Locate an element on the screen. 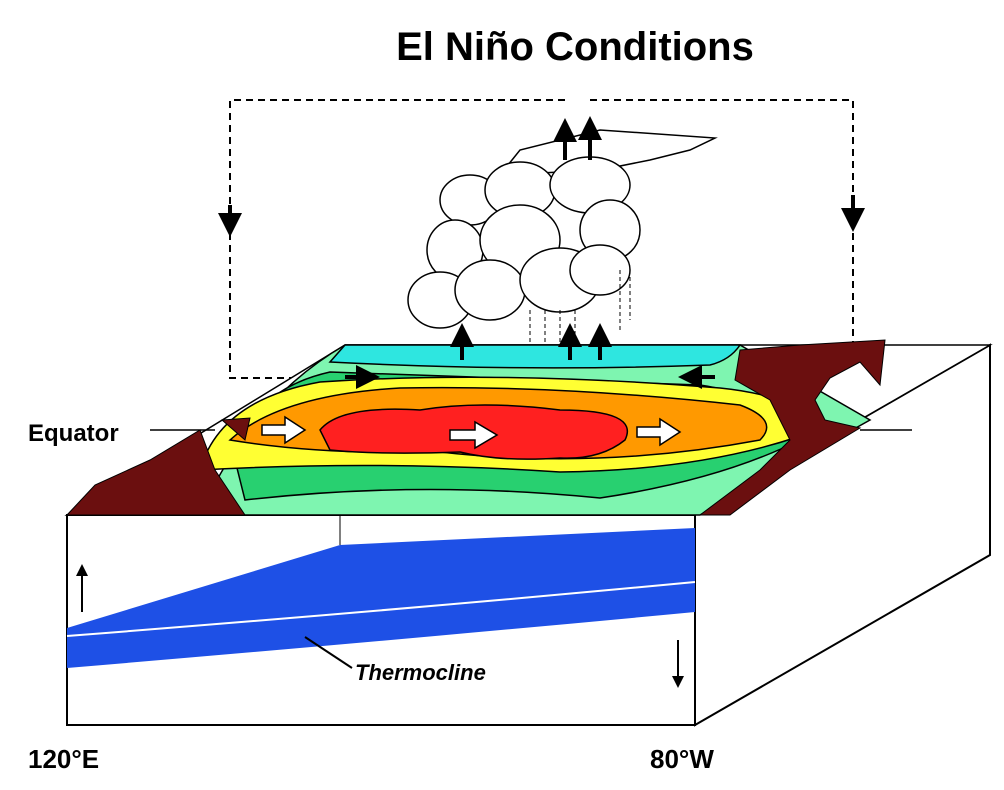 This screenshot has height=790, width=1004. thermocline-layer is located at coordinates (381, 598).